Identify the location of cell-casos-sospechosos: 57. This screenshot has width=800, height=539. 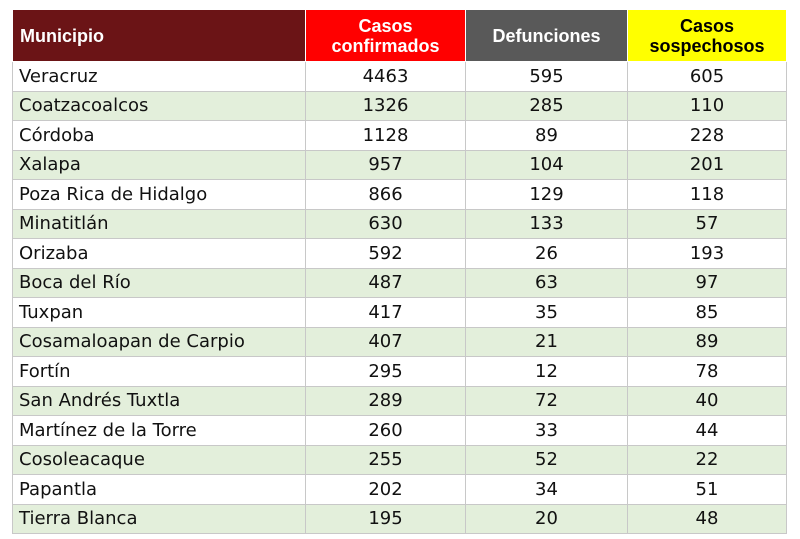
(707, 223).